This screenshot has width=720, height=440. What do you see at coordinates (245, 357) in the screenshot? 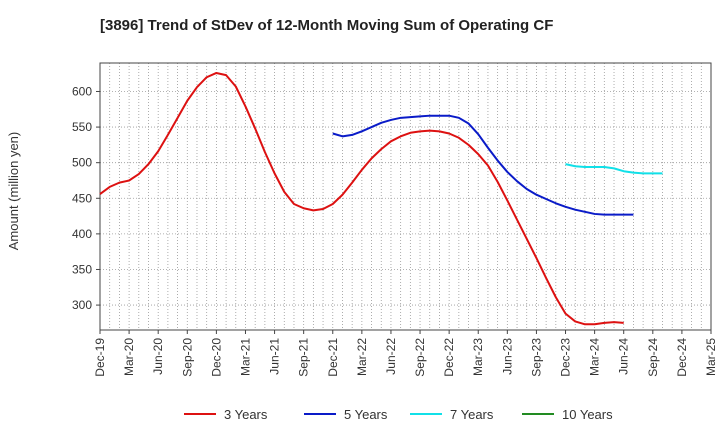
I see `x-tick-label: Mar-21` at bounding box center [245, 357].